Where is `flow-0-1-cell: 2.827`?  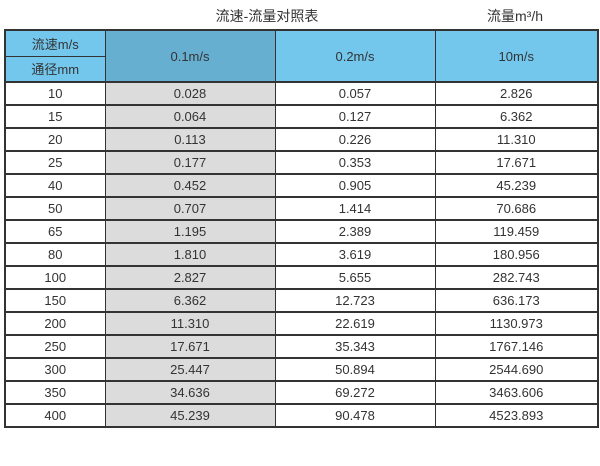 flow-0-1-cell: 2.827 is located at coordinates (190, 277).